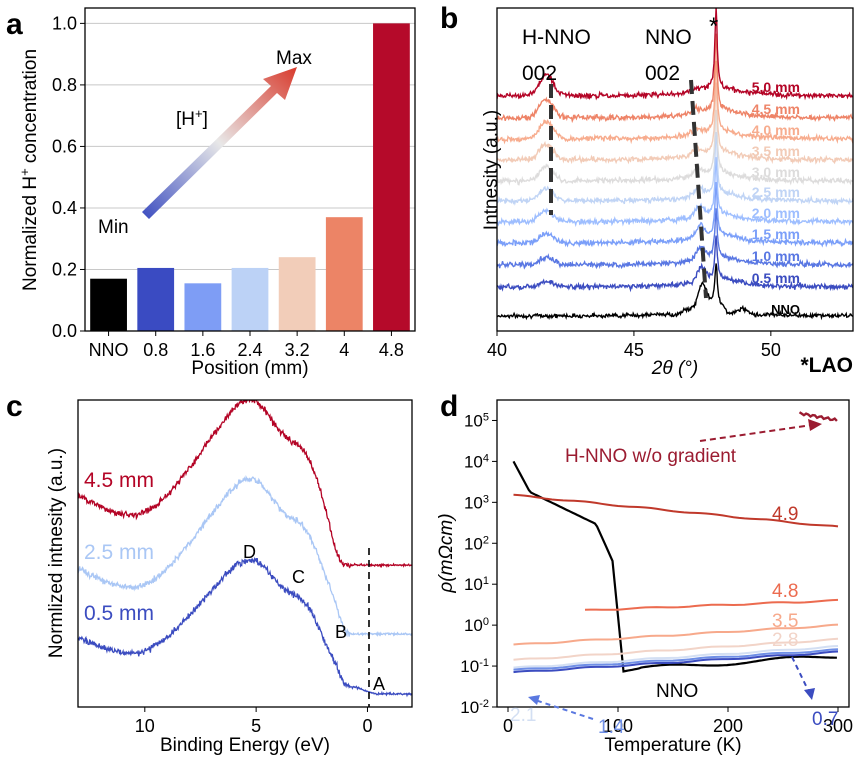  Describe the element at coordinates (249, 368) in the screenshot. I see `x-axis-label: Position (mm)` at that location.